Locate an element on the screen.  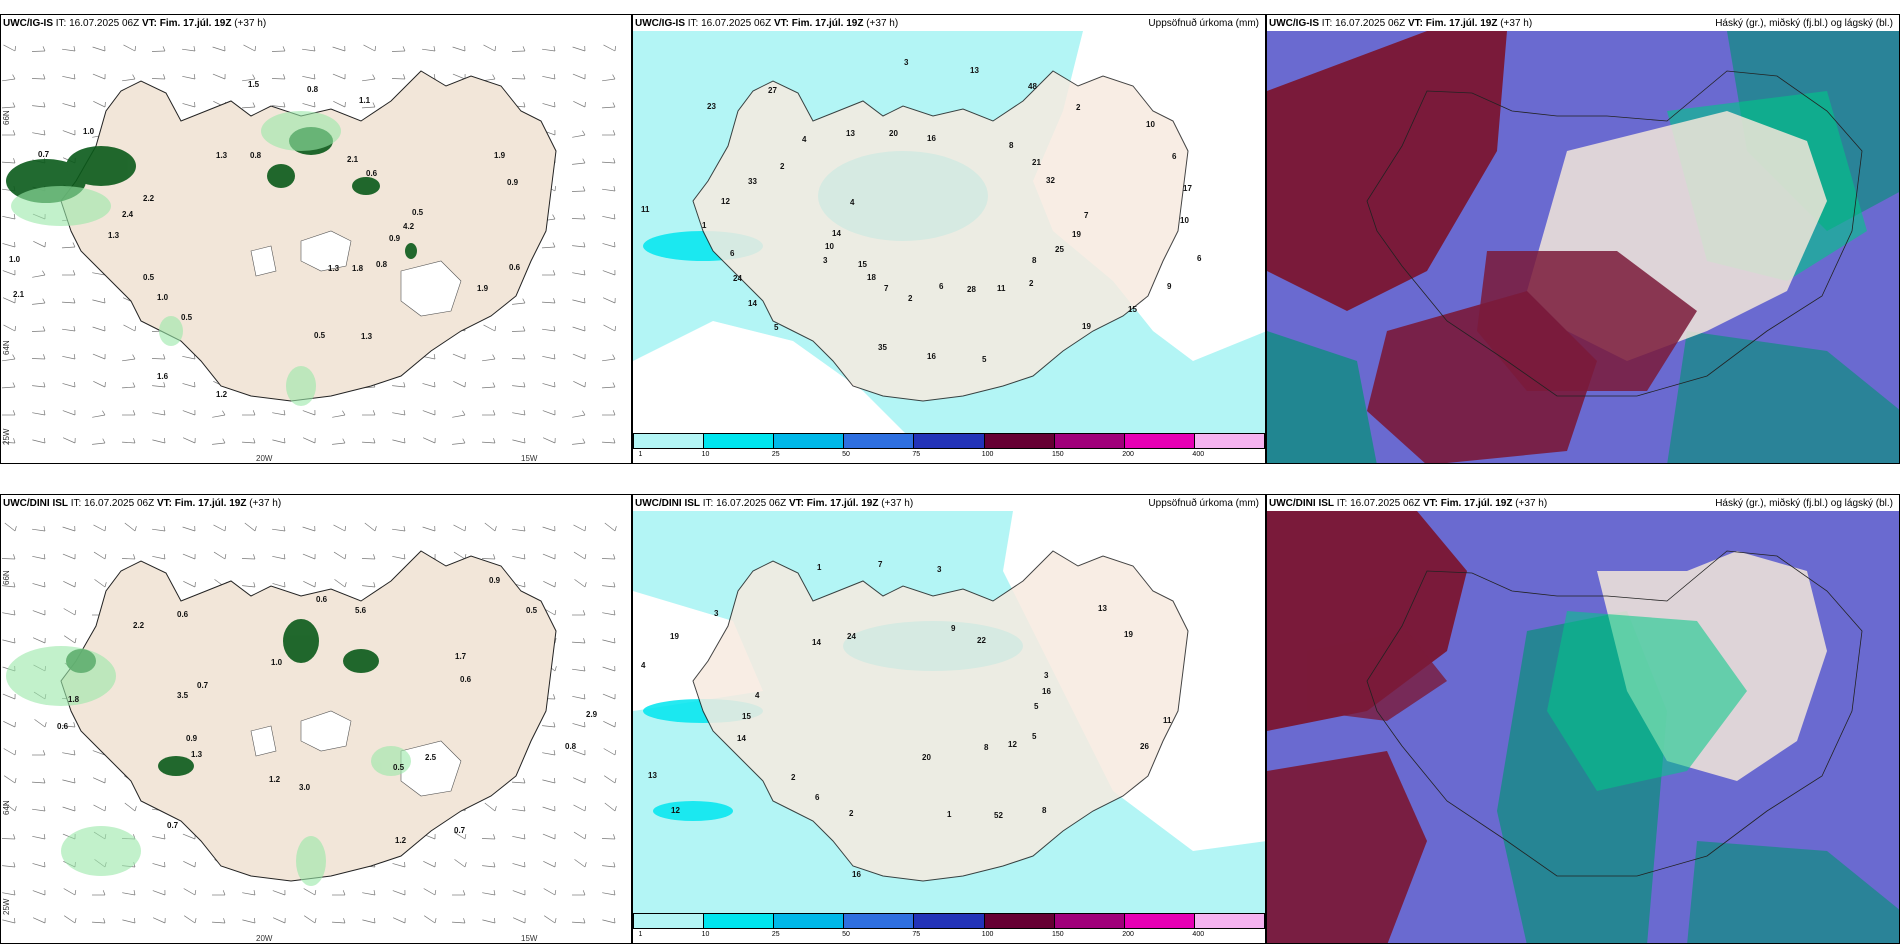
colorbar-tick: 10 is located at coordinates (705, 454).